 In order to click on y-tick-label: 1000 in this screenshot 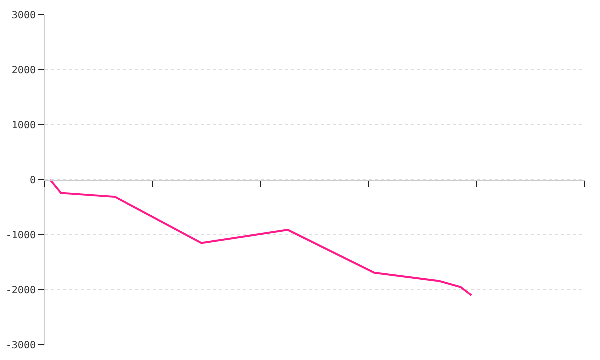, I will do `click(24, 126)`.